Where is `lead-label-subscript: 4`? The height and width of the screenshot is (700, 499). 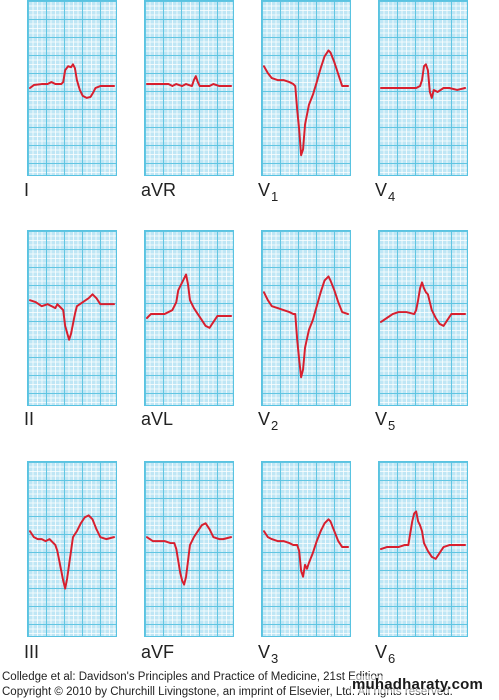
lead-label-subscript: 4 is located at coordinates (392, 196).